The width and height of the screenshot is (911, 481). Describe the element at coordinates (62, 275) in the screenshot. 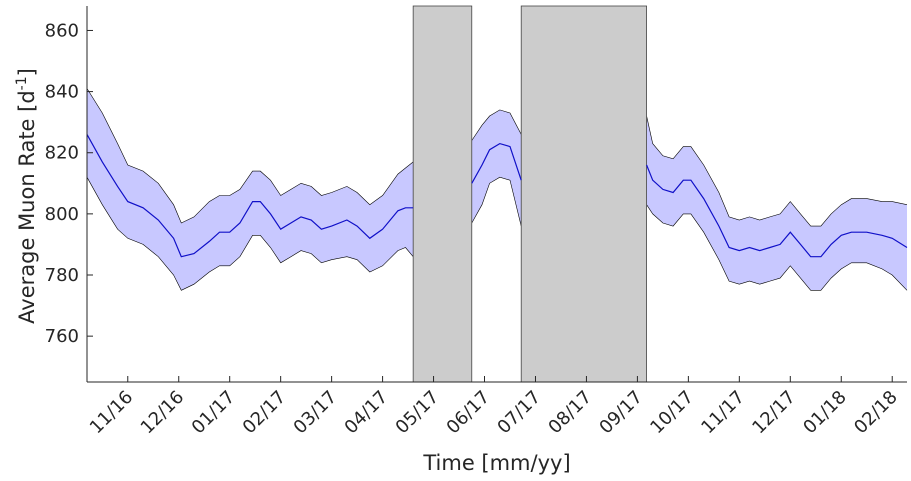

I see `y-tick-label: 780` at that location.